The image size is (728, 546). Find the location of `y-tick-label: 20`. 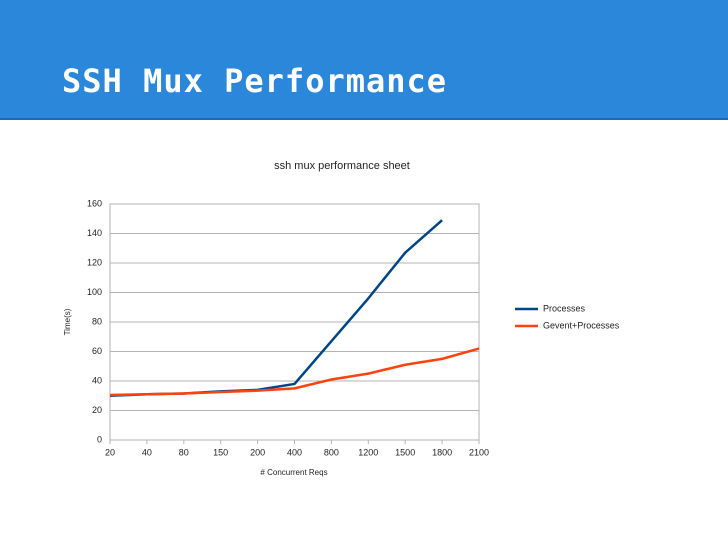

y-tick-label: 20 is located at coordinates (97, 410).